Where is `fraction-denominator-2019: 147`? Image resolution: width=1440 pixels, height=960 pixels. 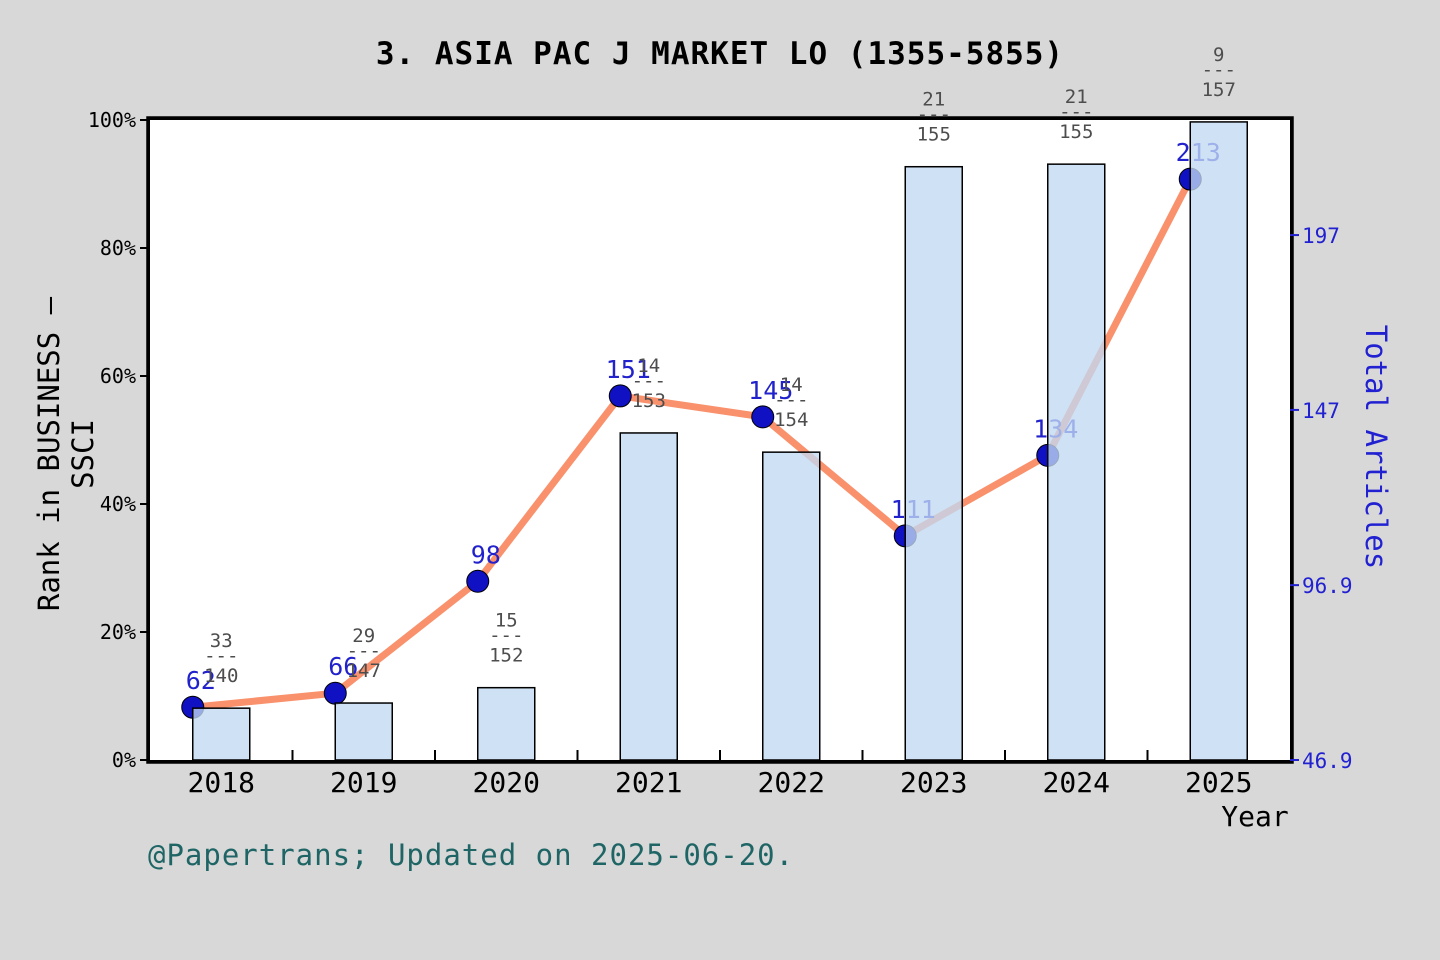 fraction-denominator-2019: 147 is located at coordinates (364, 671).